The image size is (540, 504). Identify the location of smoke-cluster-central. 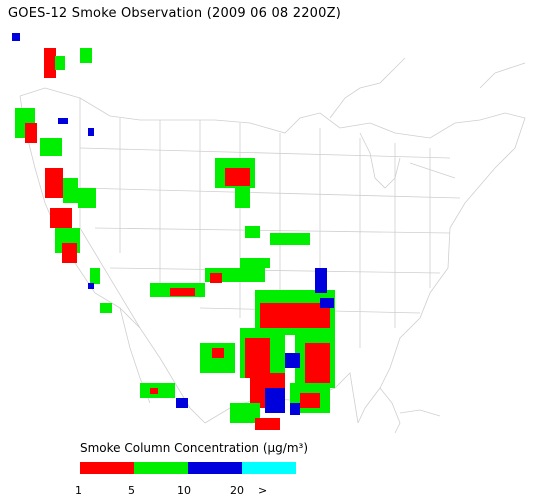
(210, 277).